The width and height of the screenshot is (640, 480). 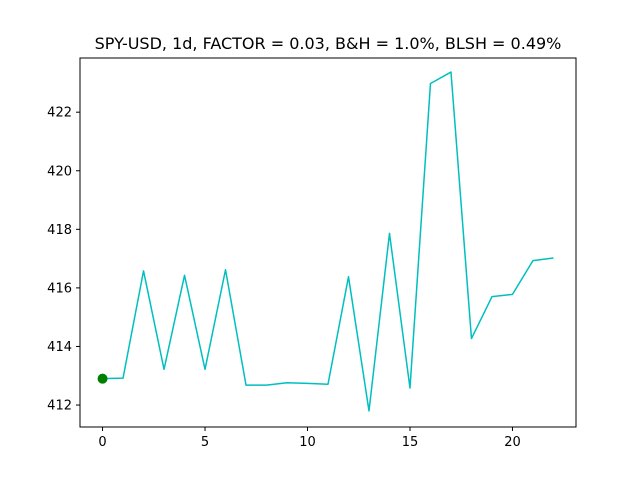 What do you see at coordinates (59, 113) in the screenshot?
I see `y-tick-label: 422` at bounding box center [59, 113].